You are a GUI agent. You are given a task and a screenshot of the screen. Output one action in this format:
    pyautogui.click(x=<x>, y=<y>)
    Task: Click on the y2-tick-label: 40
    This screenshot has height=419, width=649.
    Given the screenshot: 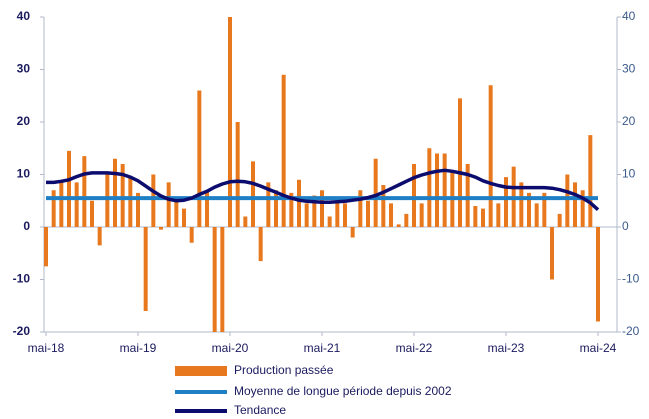 What is the action you would take?
    pyautogui.click(x=629, y=16)
    